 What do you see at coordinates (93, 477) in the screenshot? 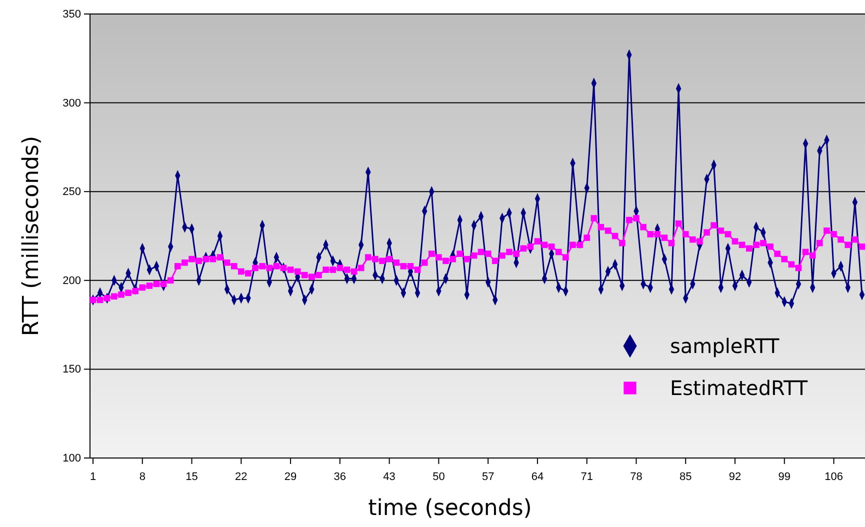
I see `x-tick-label: 1` at bounding box center [93, 477].